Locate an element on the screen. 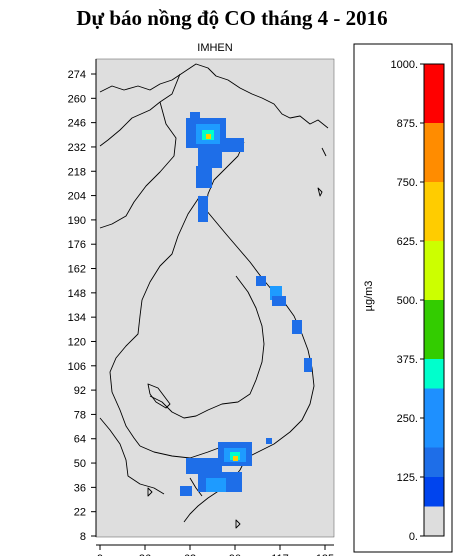 The height and width of the screenshot is (556, 464). legend-color-bar is located at coordinates (434, 300).